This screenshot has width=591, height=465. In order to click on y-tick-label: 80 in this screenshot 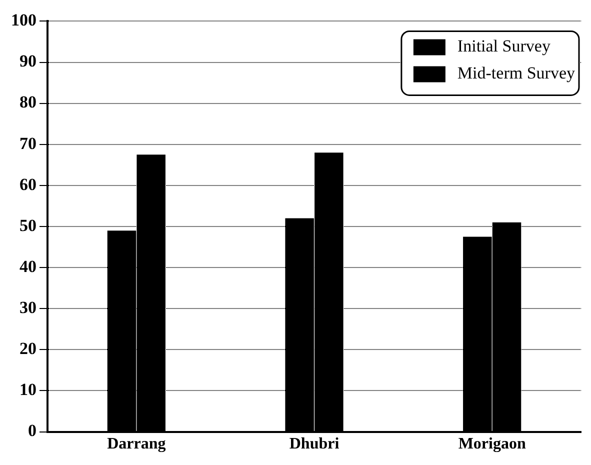, I will do `click(28, 102)`.